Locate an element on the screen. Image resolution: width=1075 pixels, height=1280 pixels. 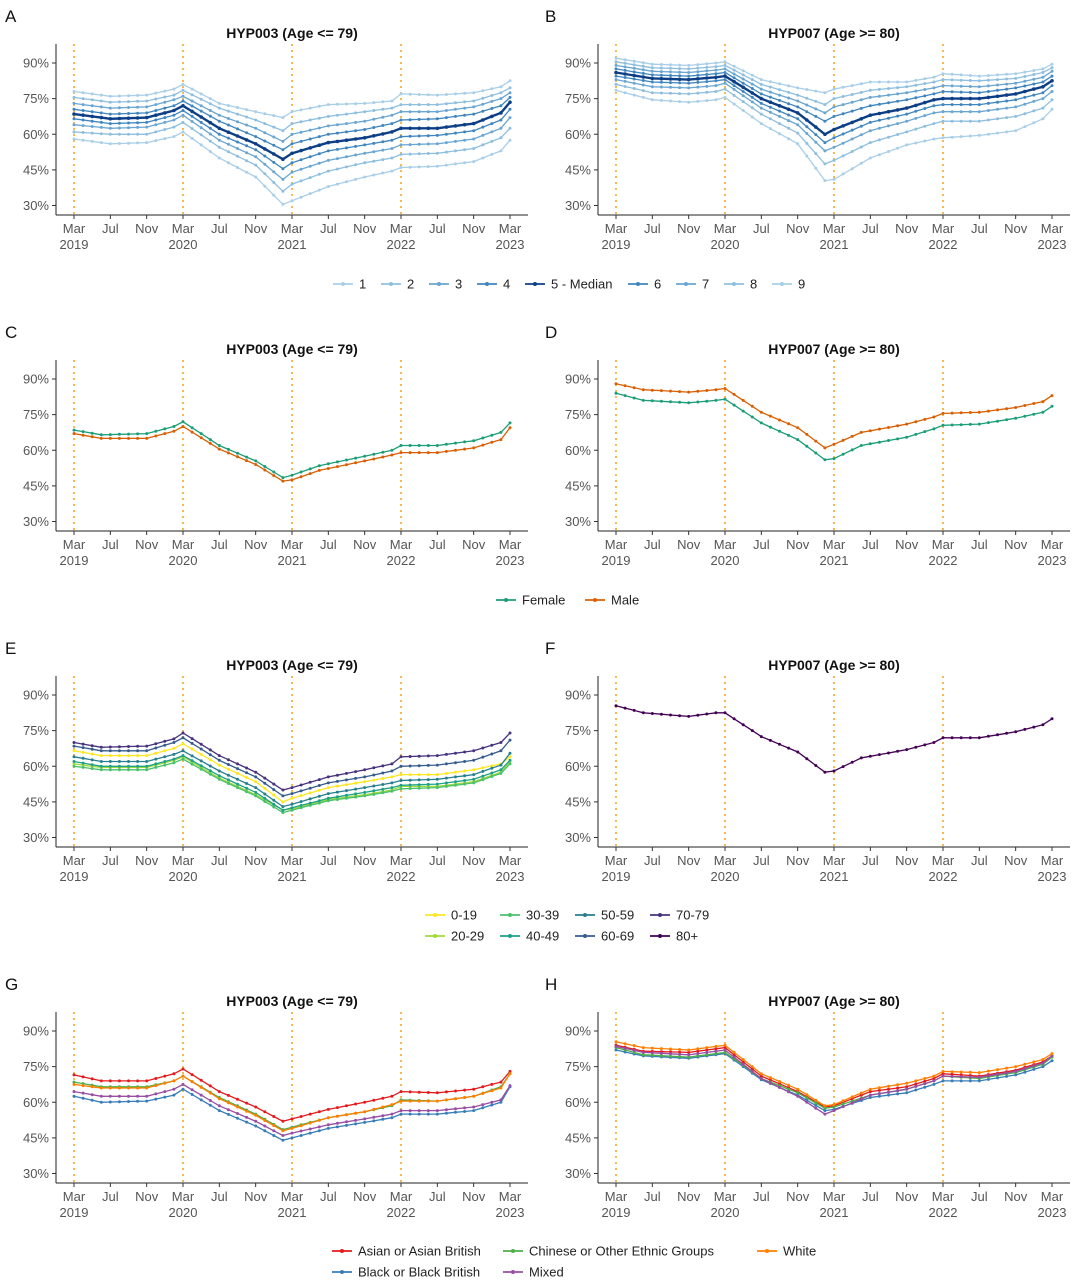
legend-item: 70-79 is located at coordinates (679, 915).